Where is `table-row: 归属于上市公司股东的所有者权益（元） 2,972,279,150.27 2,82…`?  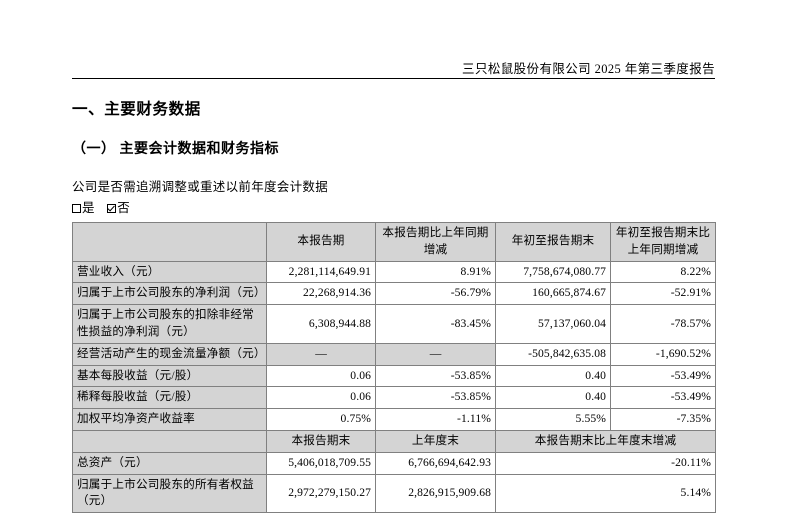
table-row: 归属于上市公司股东的所有者权益（元） 2,972,279,150.27 2,82… is located at coordinates (394, 493).